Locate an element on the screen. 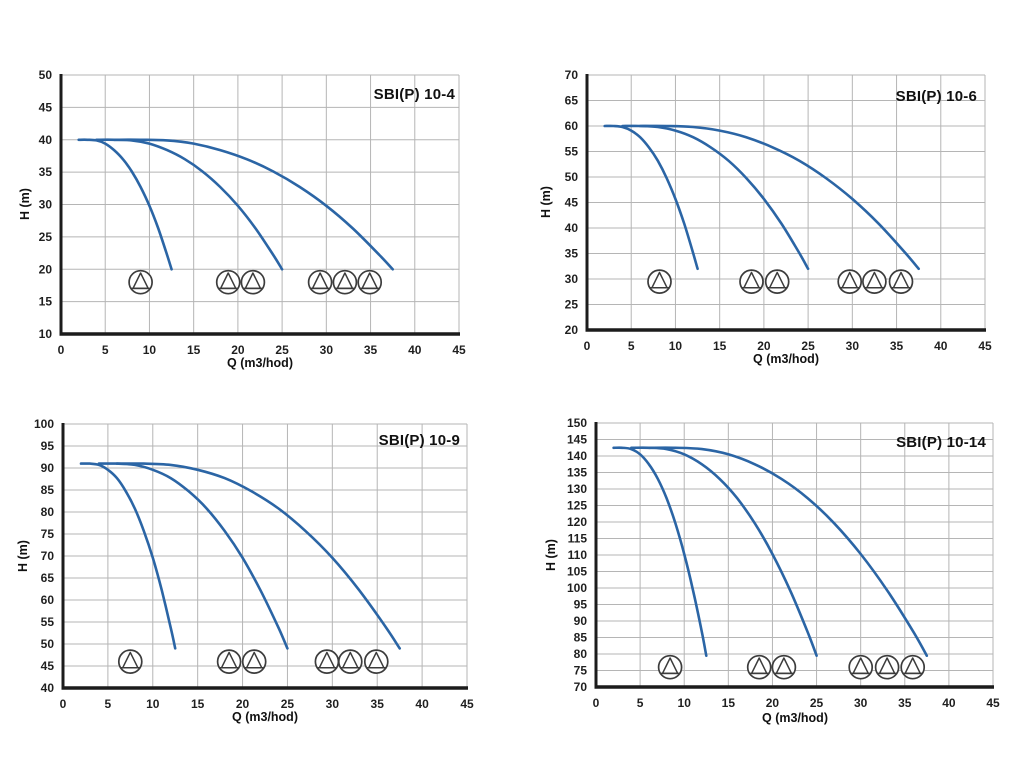  pump-icons is located at coordinates (255, 282).